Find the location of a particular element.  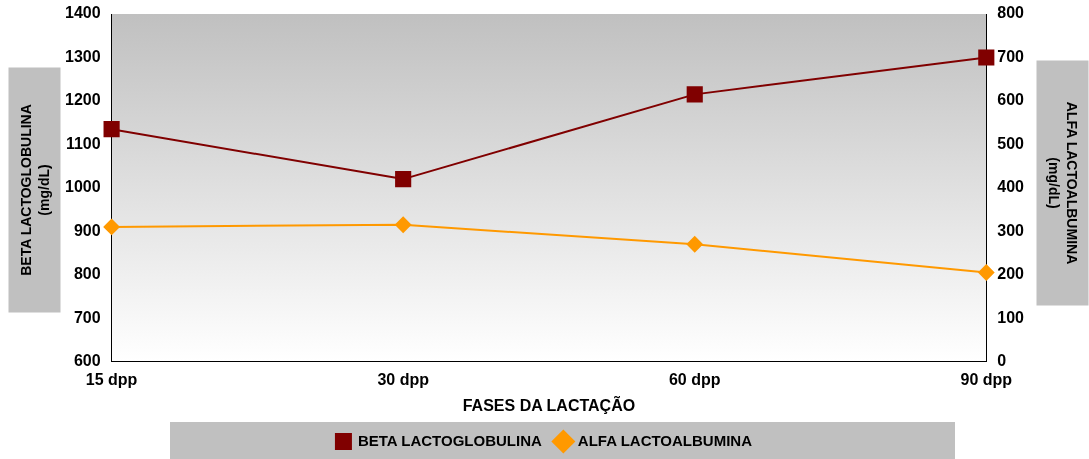

x-tick-label: 90 dpp is located at coordinates (986, 379).